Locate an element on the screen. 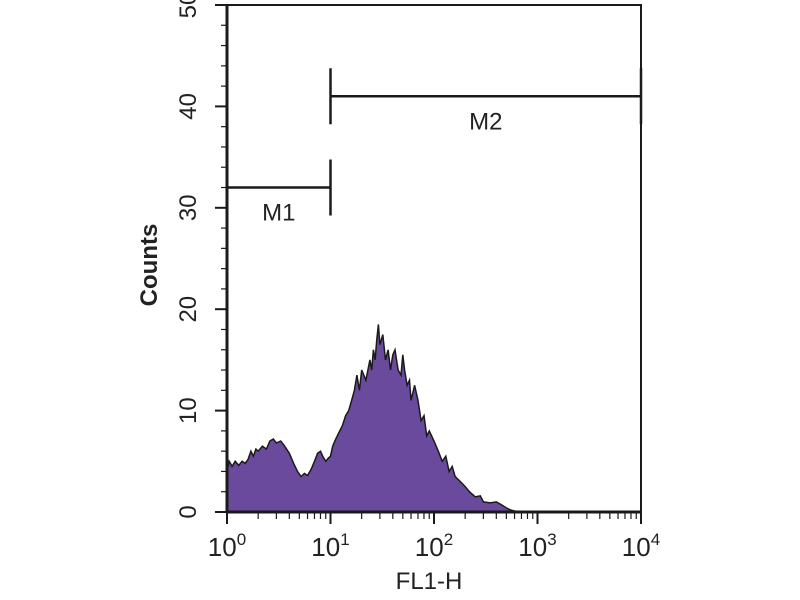 Image resolution: width=800 pixels, height=600 pixels. x-tick-label-exponent: 1 is located at coordinates (344, 539).